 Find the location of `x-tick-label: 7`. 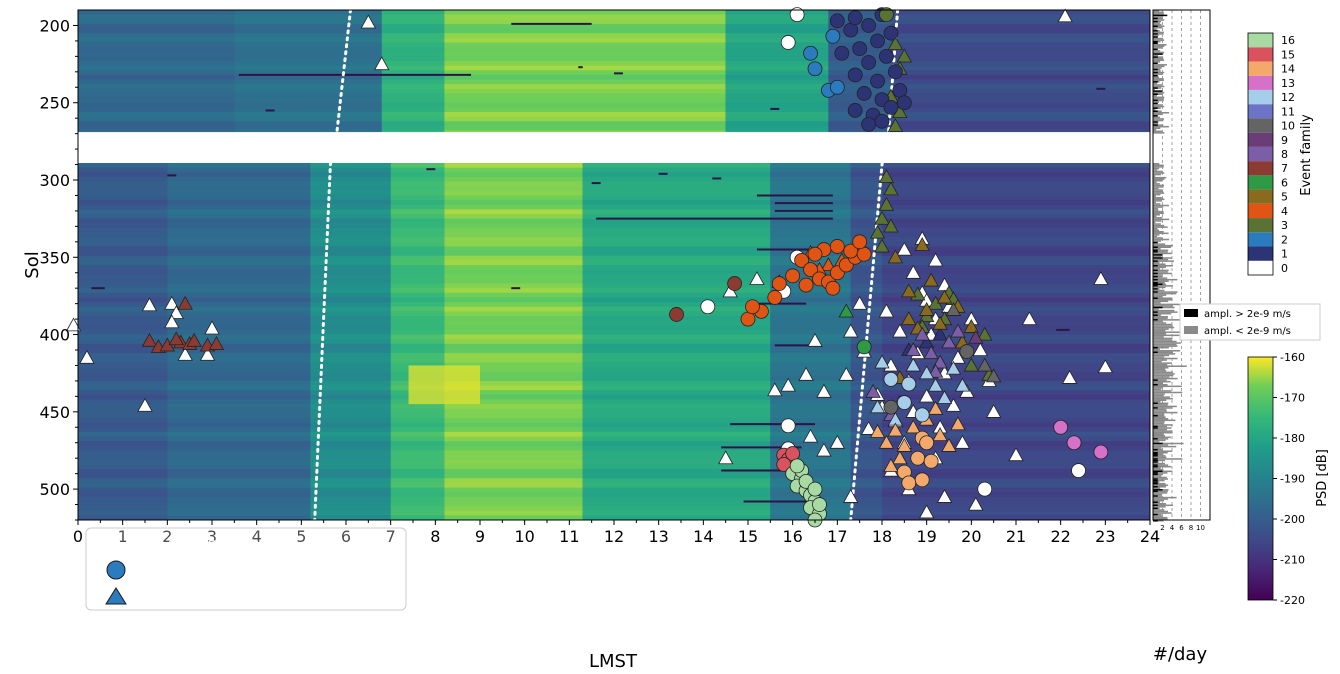

x-tick-label: 7 is located at coordinates (391, 536).